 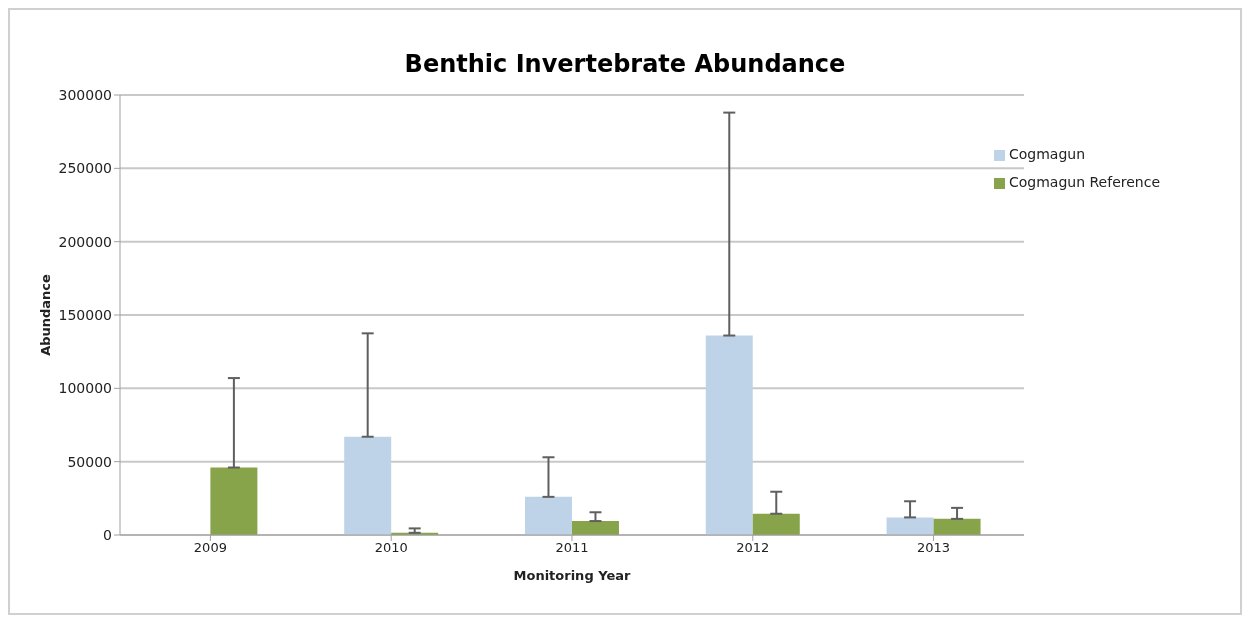 What do you see at coordinates (1047, 154) in the screenshot?
I see `legend-label: Cogmagun` at bounding box center [1047, 154].